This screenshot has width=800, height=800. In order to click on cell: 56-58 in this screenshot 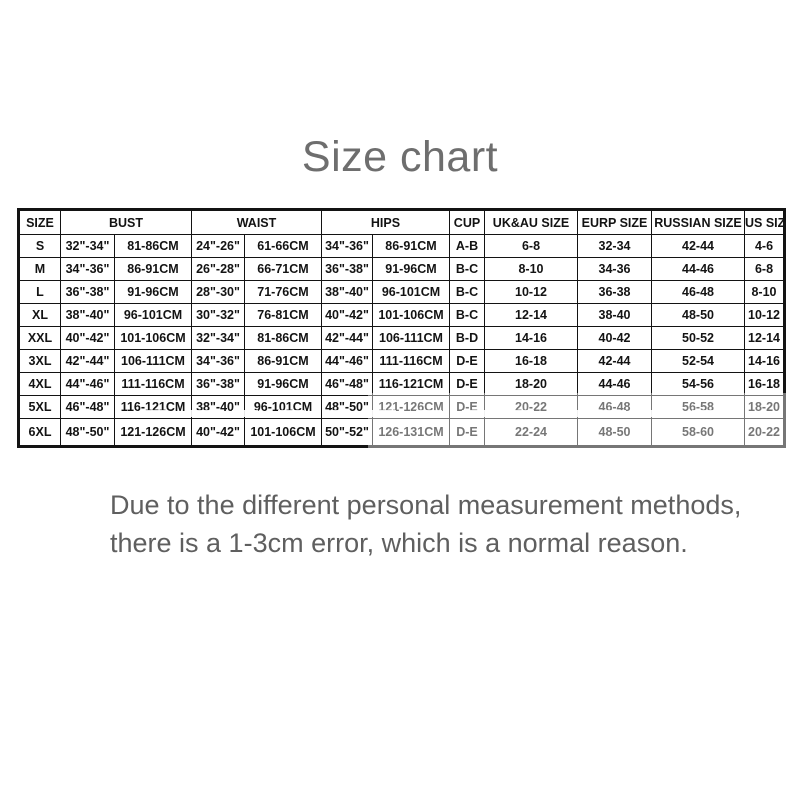, I will do `click(698, 407)`.